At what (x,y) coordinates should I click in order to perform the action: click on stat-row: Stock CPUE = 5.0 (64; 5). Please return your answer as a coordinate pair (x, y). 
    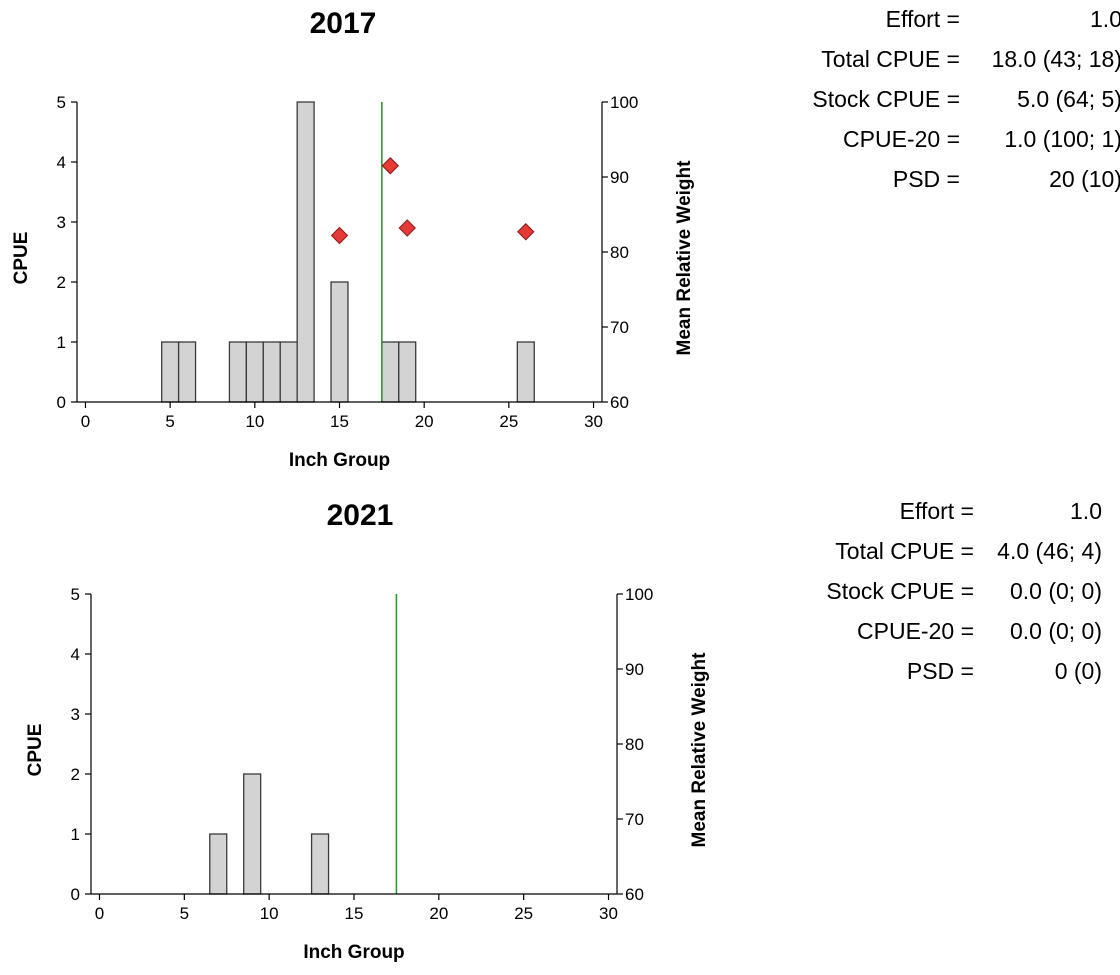
    Looking at the image, I should click on (945, 99).